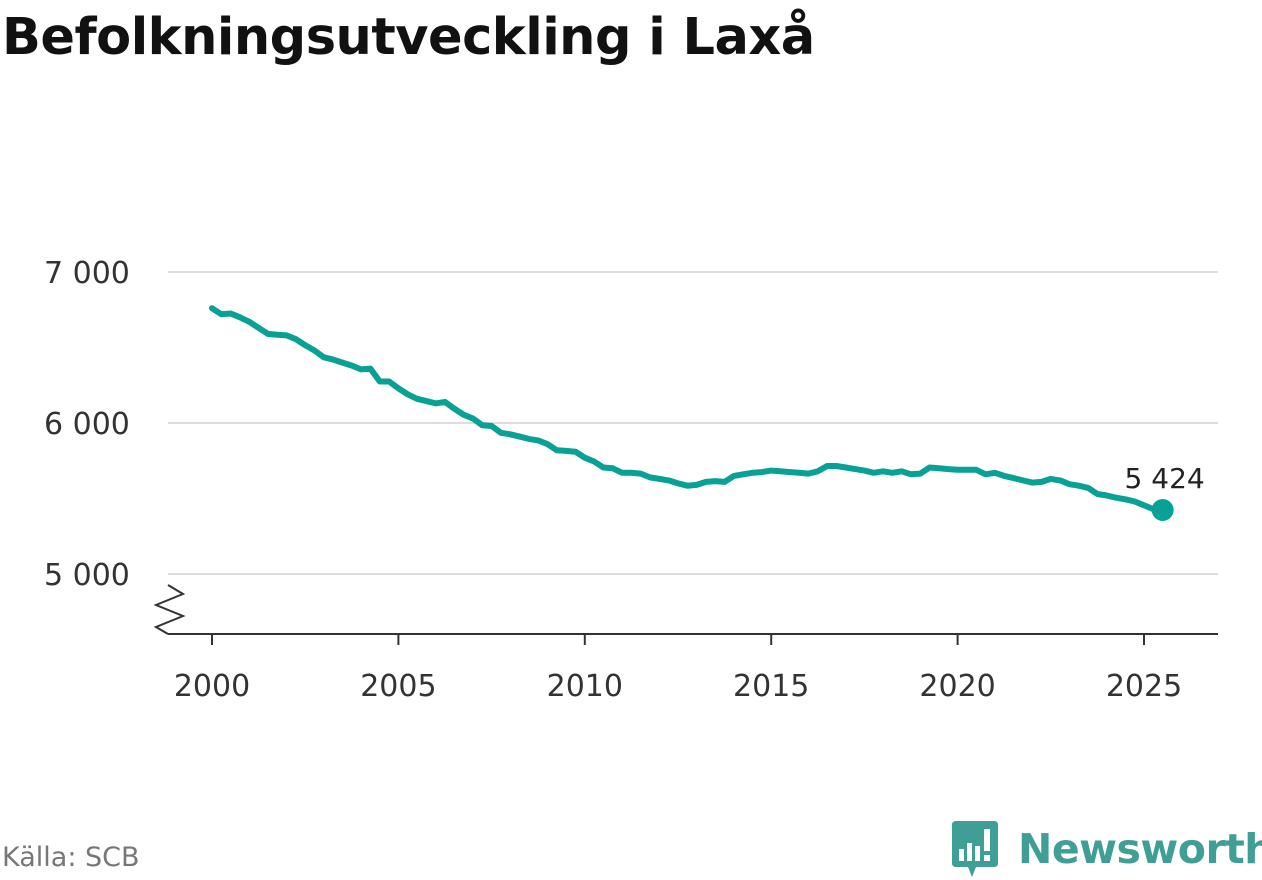 This screenshot has width=1262, height=880. Describe the element at coordinates (398, 686) in the screenshot. I see `x-tick-label: 2005` at that location.